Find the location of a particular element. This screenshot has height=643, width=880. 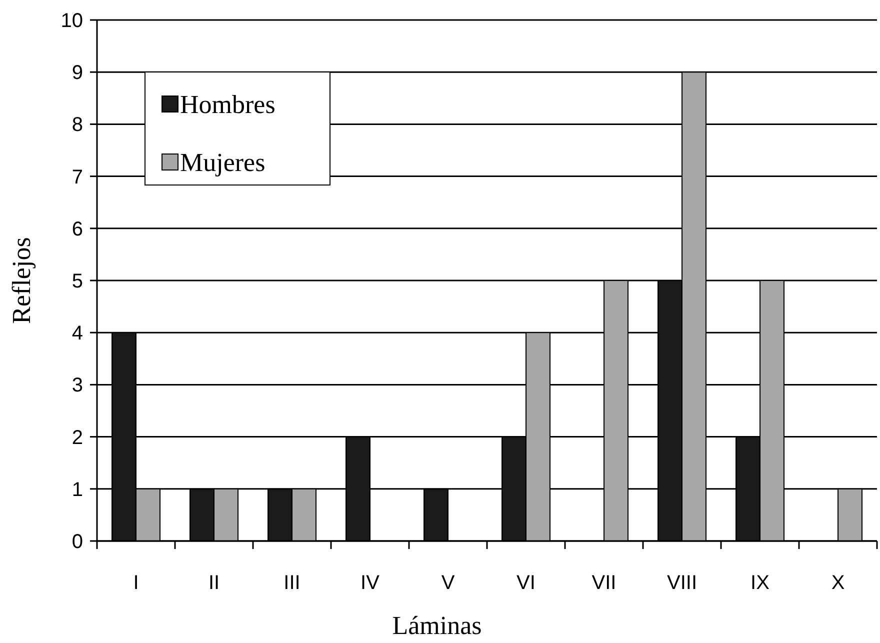

x-tick-label: IX is located at coordinates (760, 583).